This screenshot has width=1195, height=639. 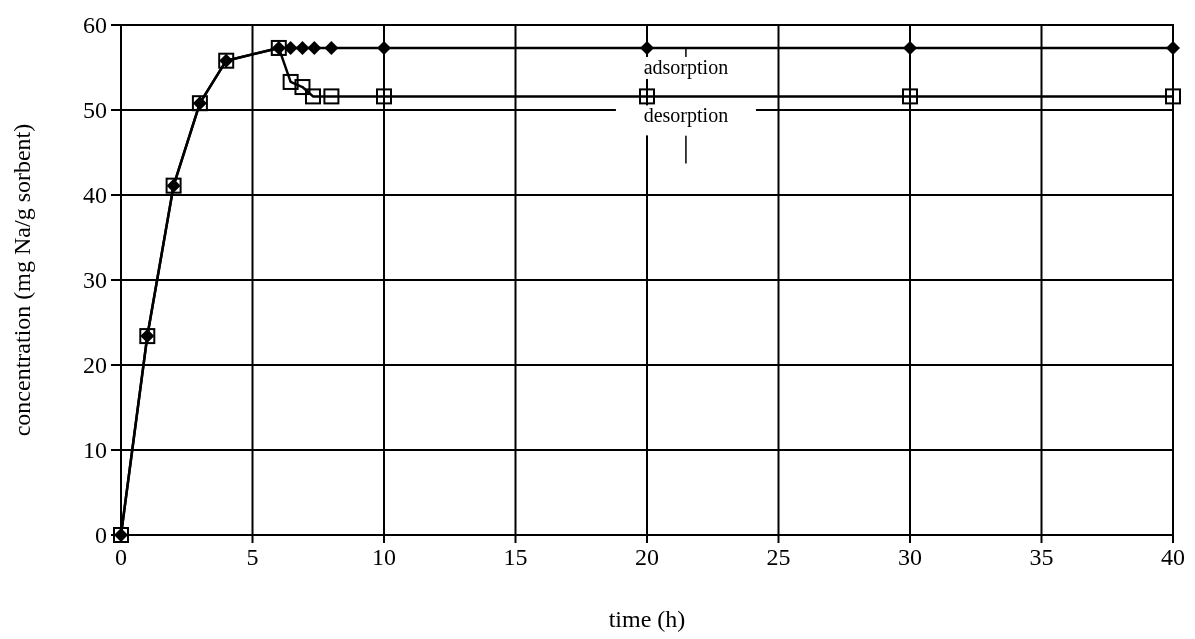 What do you see at coordinates (1041, 557) in the screenshot?
I see `x-tick-label: 35` at bounding box center [1041, 557].